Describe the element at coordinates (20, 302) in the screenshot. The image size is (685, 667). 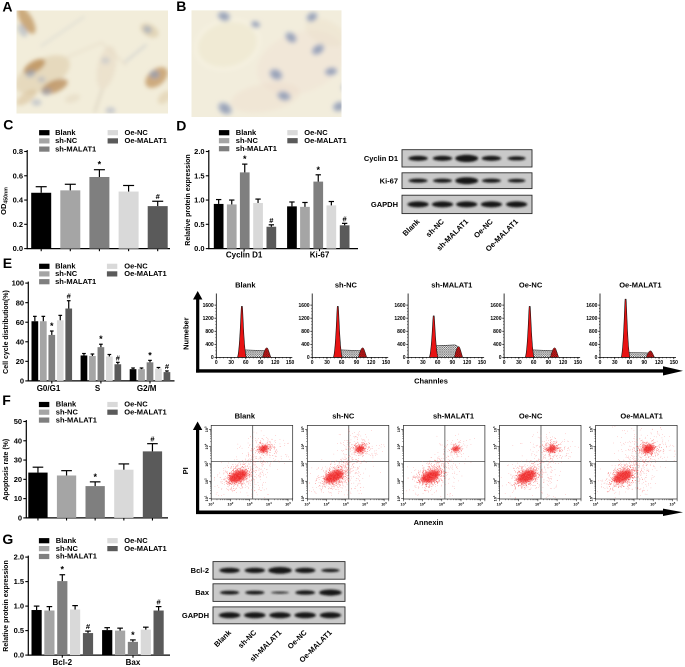
I see `svg-text: 80` at that location.